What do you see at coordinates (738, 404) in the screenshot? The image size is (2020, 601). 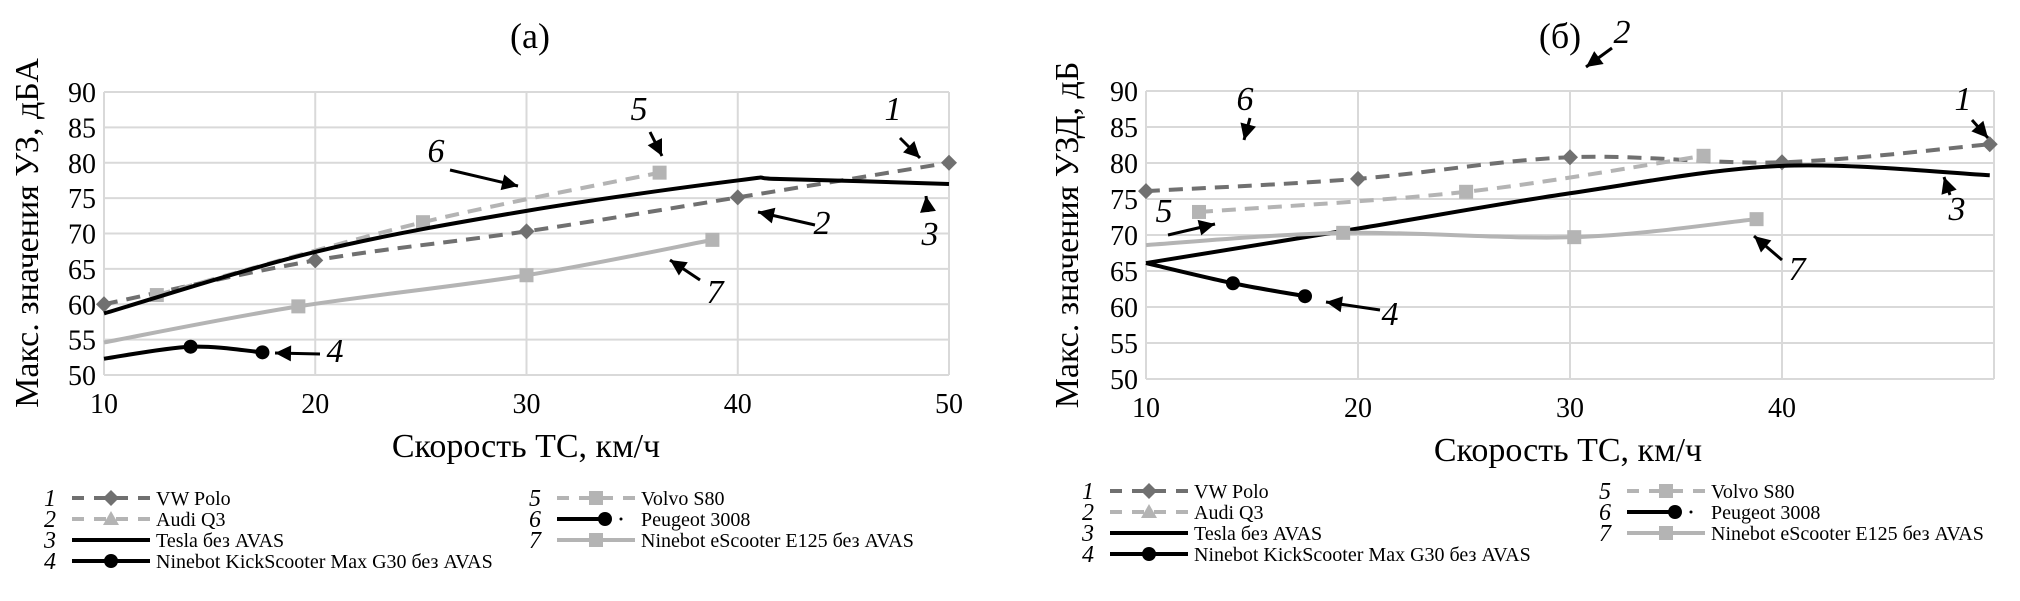 I see `x-tick-label: 40` at bounding box center [738, 404].